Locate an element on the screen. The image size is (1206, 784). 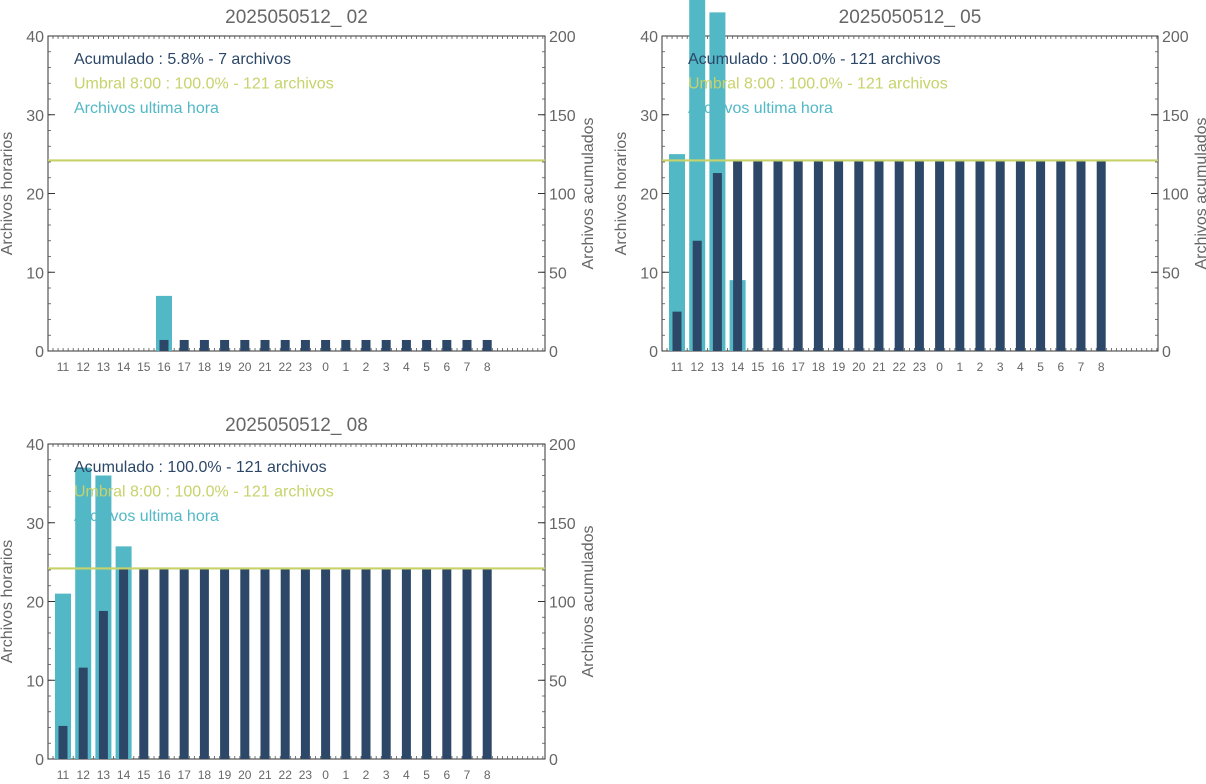
x-tick-label: 14 is located at coordinates (124, 773).